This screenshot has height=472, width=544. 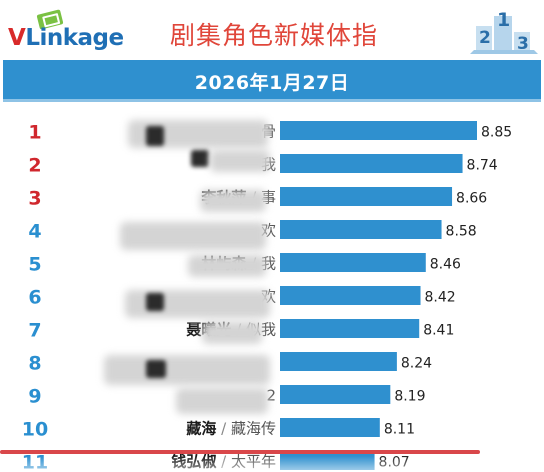 What do you see at coordinates (34, 232) in the screenshot?
I see `rank-number: 4` at bounding box center [34, 232].